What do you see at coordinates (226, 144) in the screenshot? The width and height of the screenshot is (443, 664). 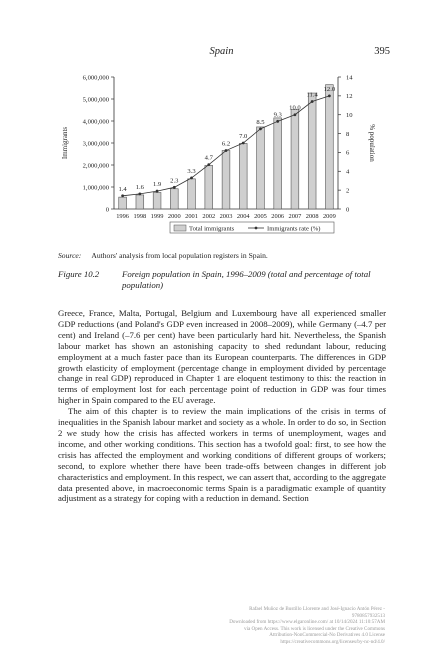 I see `rate-data-label: 6.2` at bounding box center [226, 144].